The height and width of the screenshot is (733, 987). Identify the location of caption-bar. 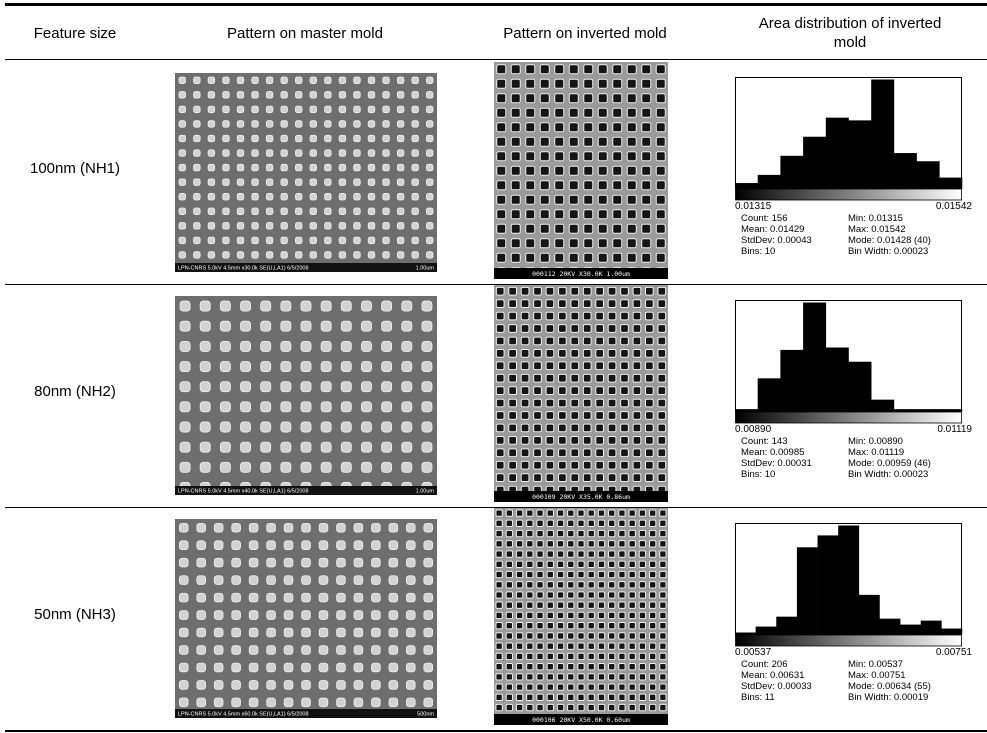
(306, 267).